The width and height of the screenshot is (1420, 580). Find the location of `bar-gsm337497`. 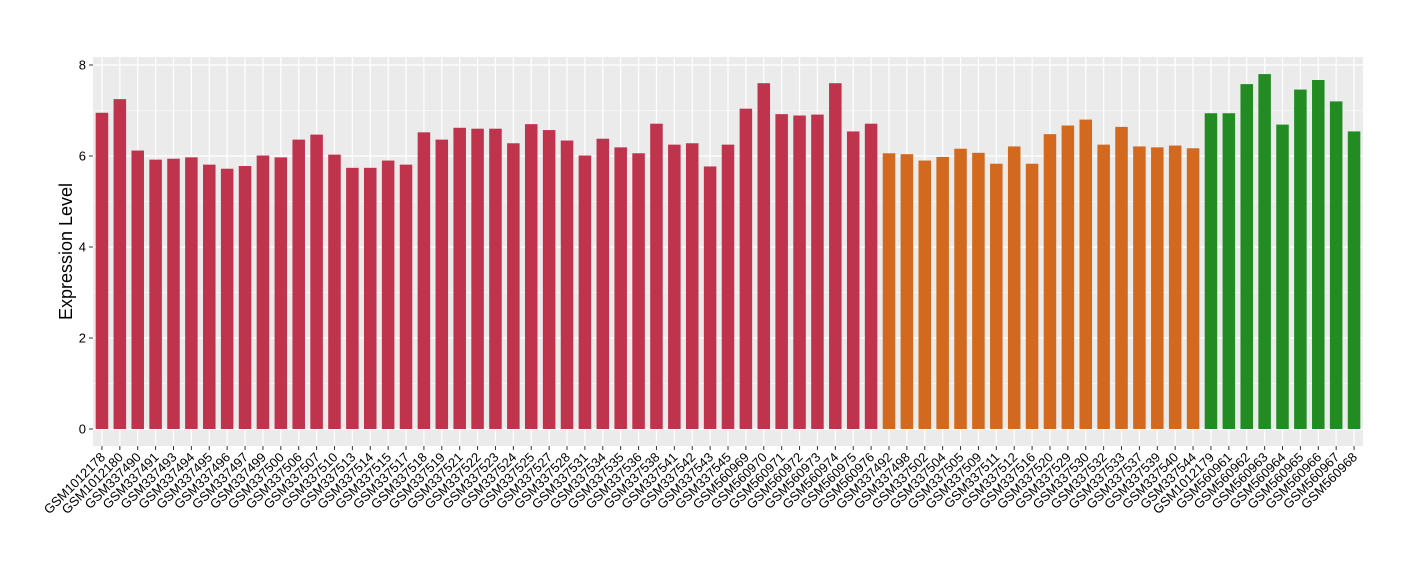

bar-gsm337497 is located at coordinates (245, 297).